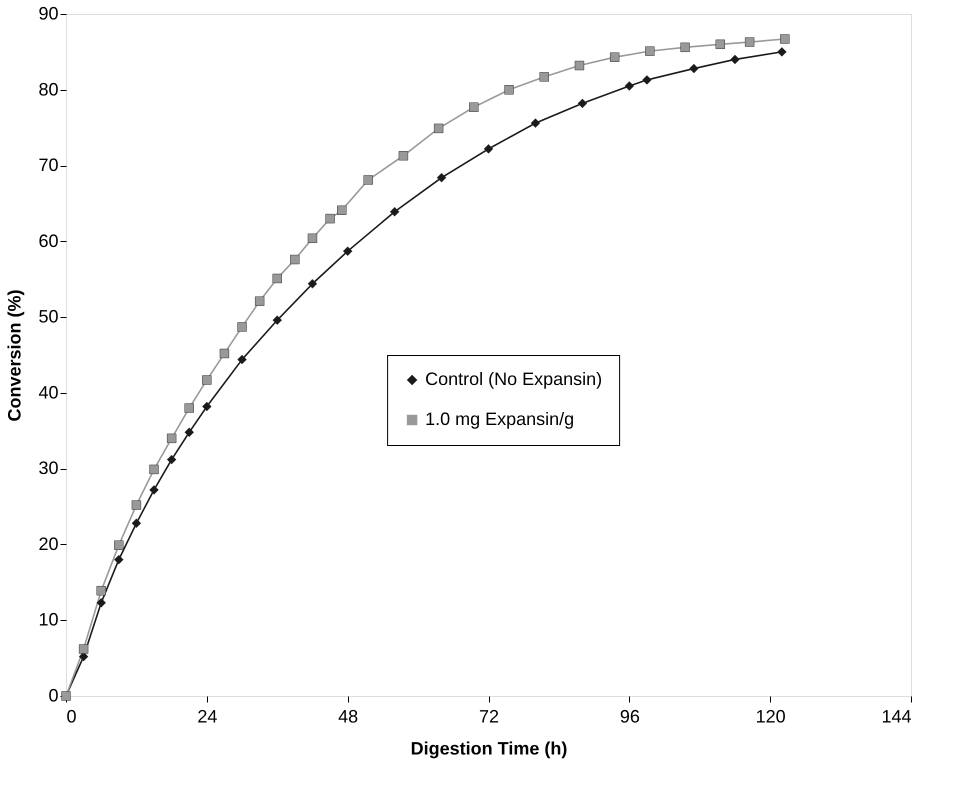 This screenshot has height=802, width=965. Describe the element at coordinates (499, 419) in the screenshot. I see `legend-label: 1.0 mg Expansin/g` at that location.